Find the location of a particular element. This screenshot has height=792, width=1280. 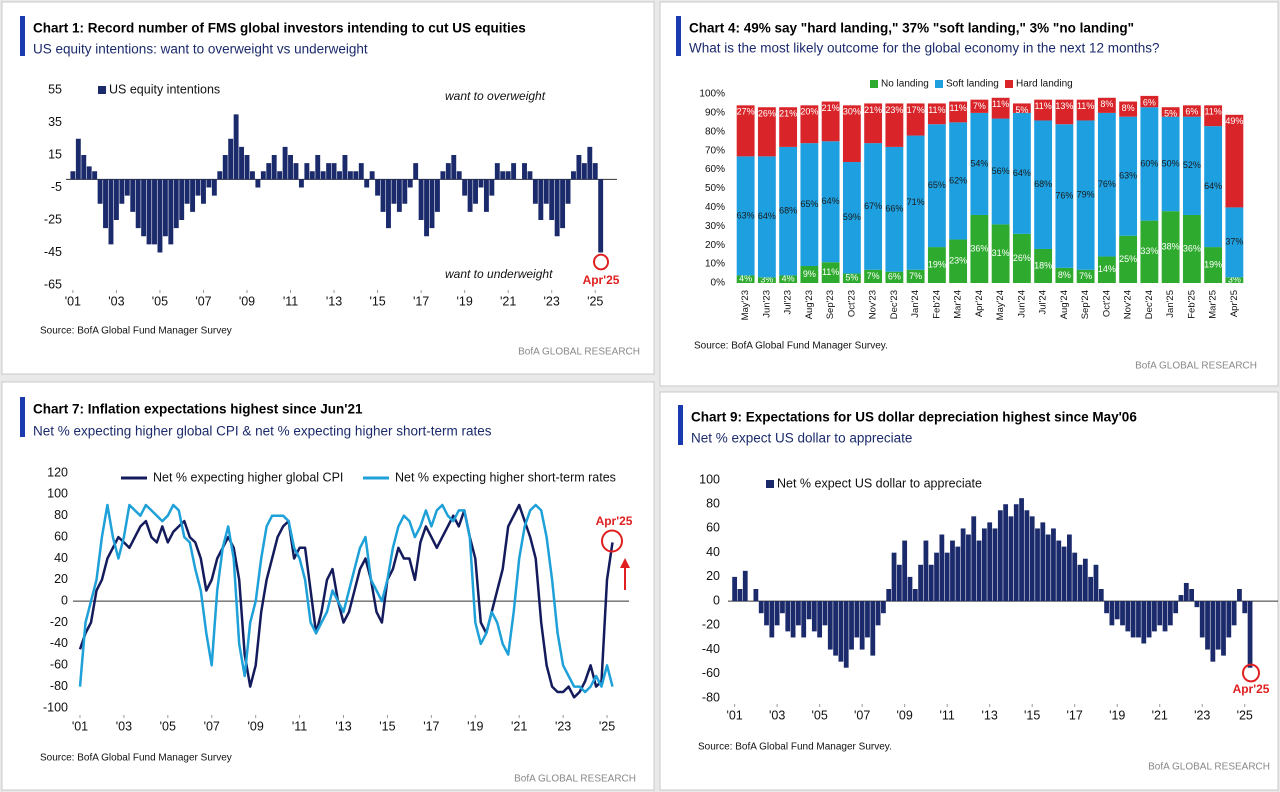

x-tick-label: Jan'25 is located at coordinates (1170, 304).